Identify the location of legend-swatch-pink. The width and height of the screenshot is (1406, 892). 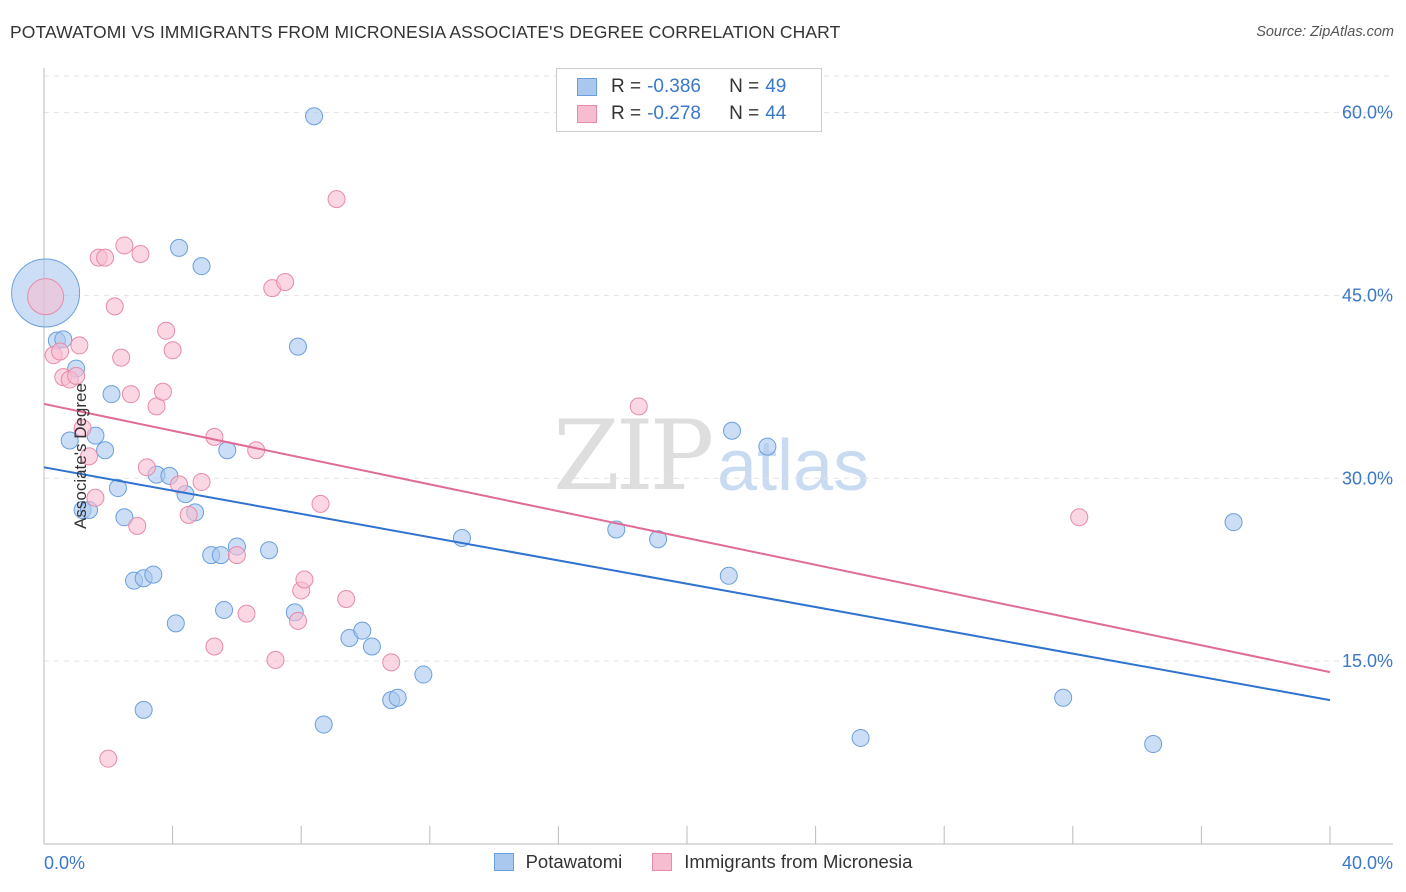
(587, 114).